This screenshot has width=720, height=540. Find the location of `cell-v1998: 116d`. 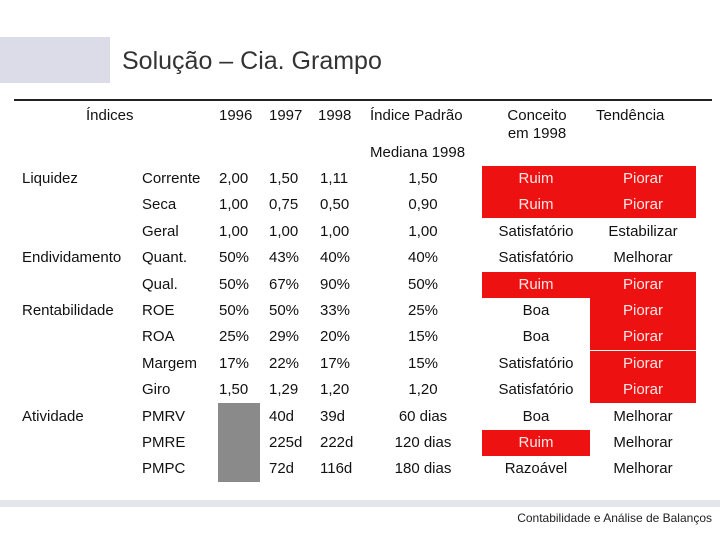

cell-v1998: 116d is located at coordinates (336, 469).